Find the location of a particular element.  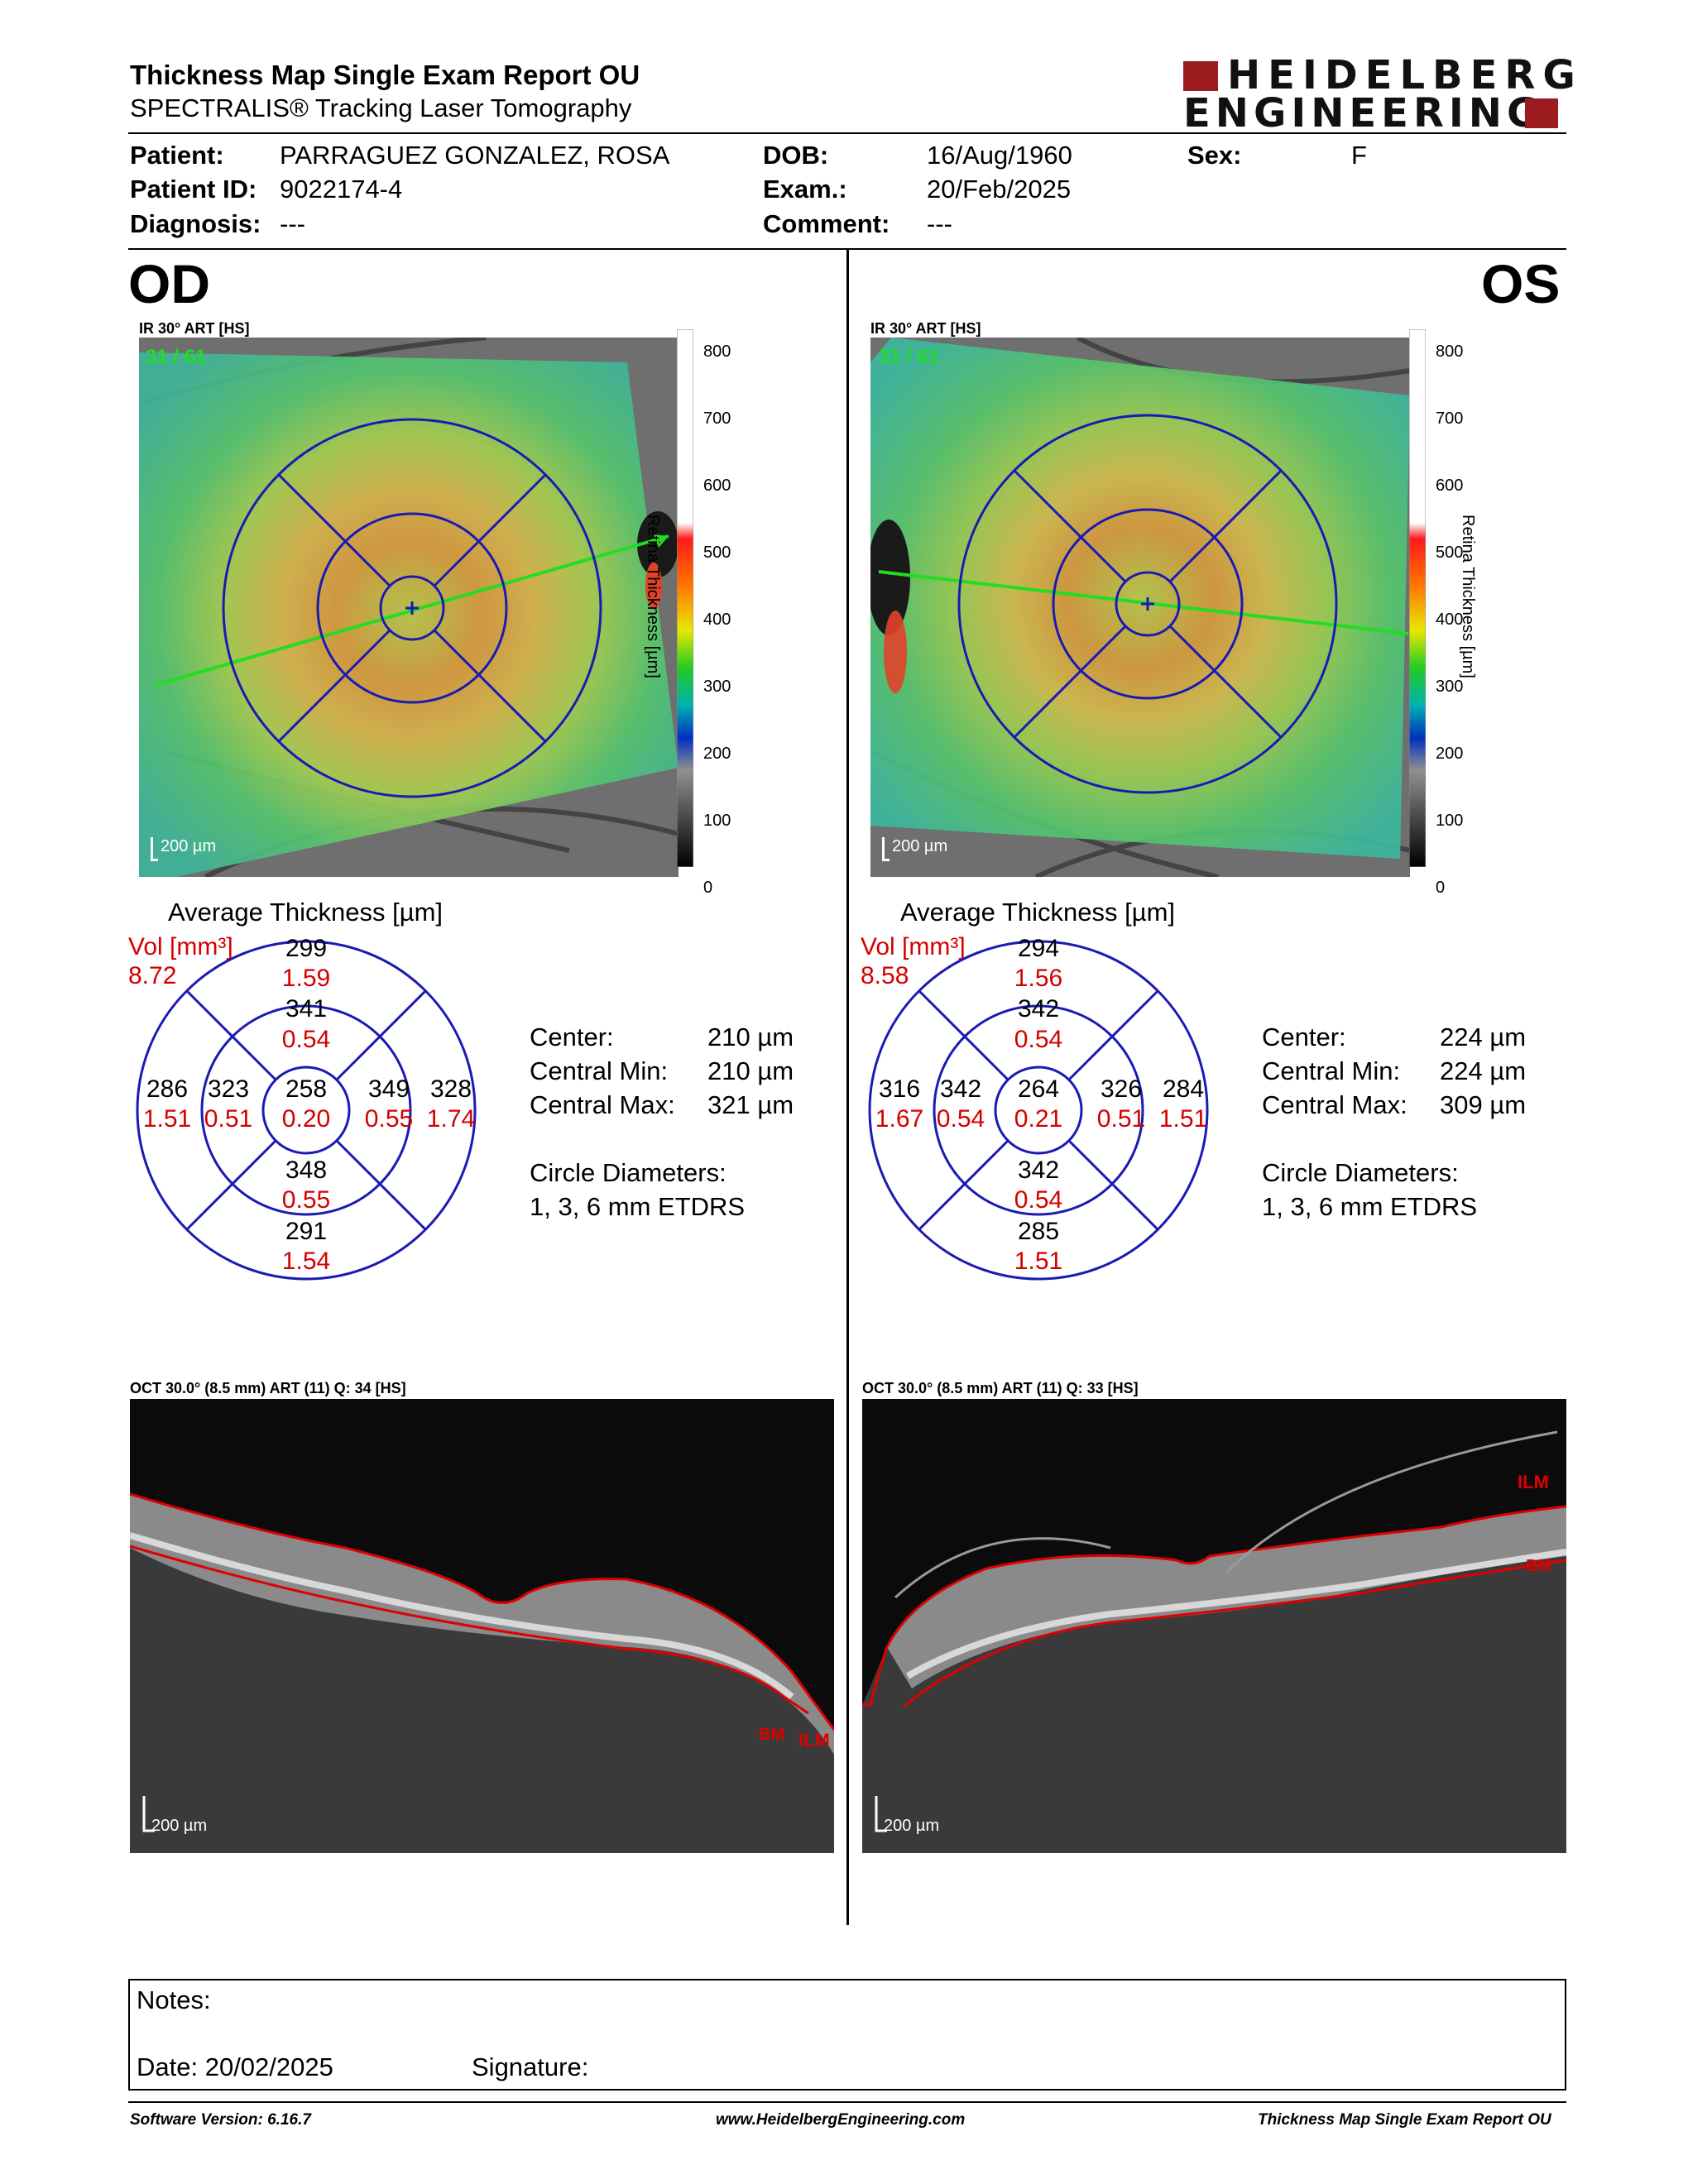

date-label: Date: 20/02/2025 is located at coordinates (235, 2066).